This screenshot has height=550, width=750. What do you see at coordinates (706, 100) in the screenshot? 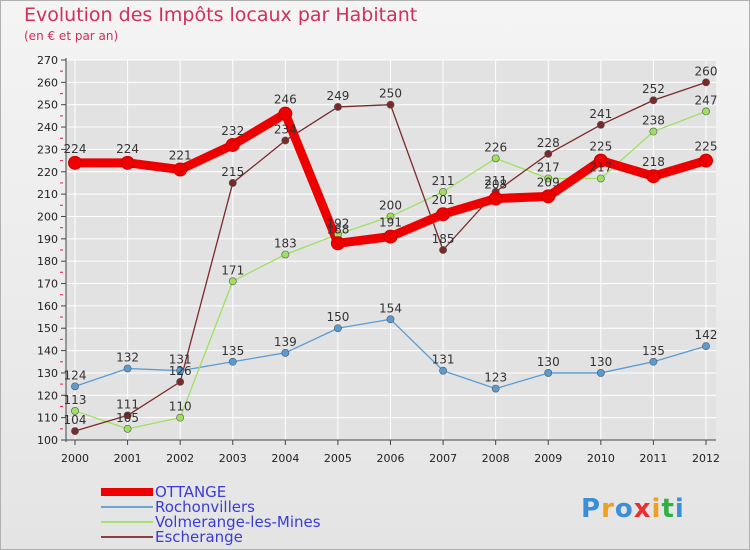
I see `data-label: 247` at bounding box center [706, 100].